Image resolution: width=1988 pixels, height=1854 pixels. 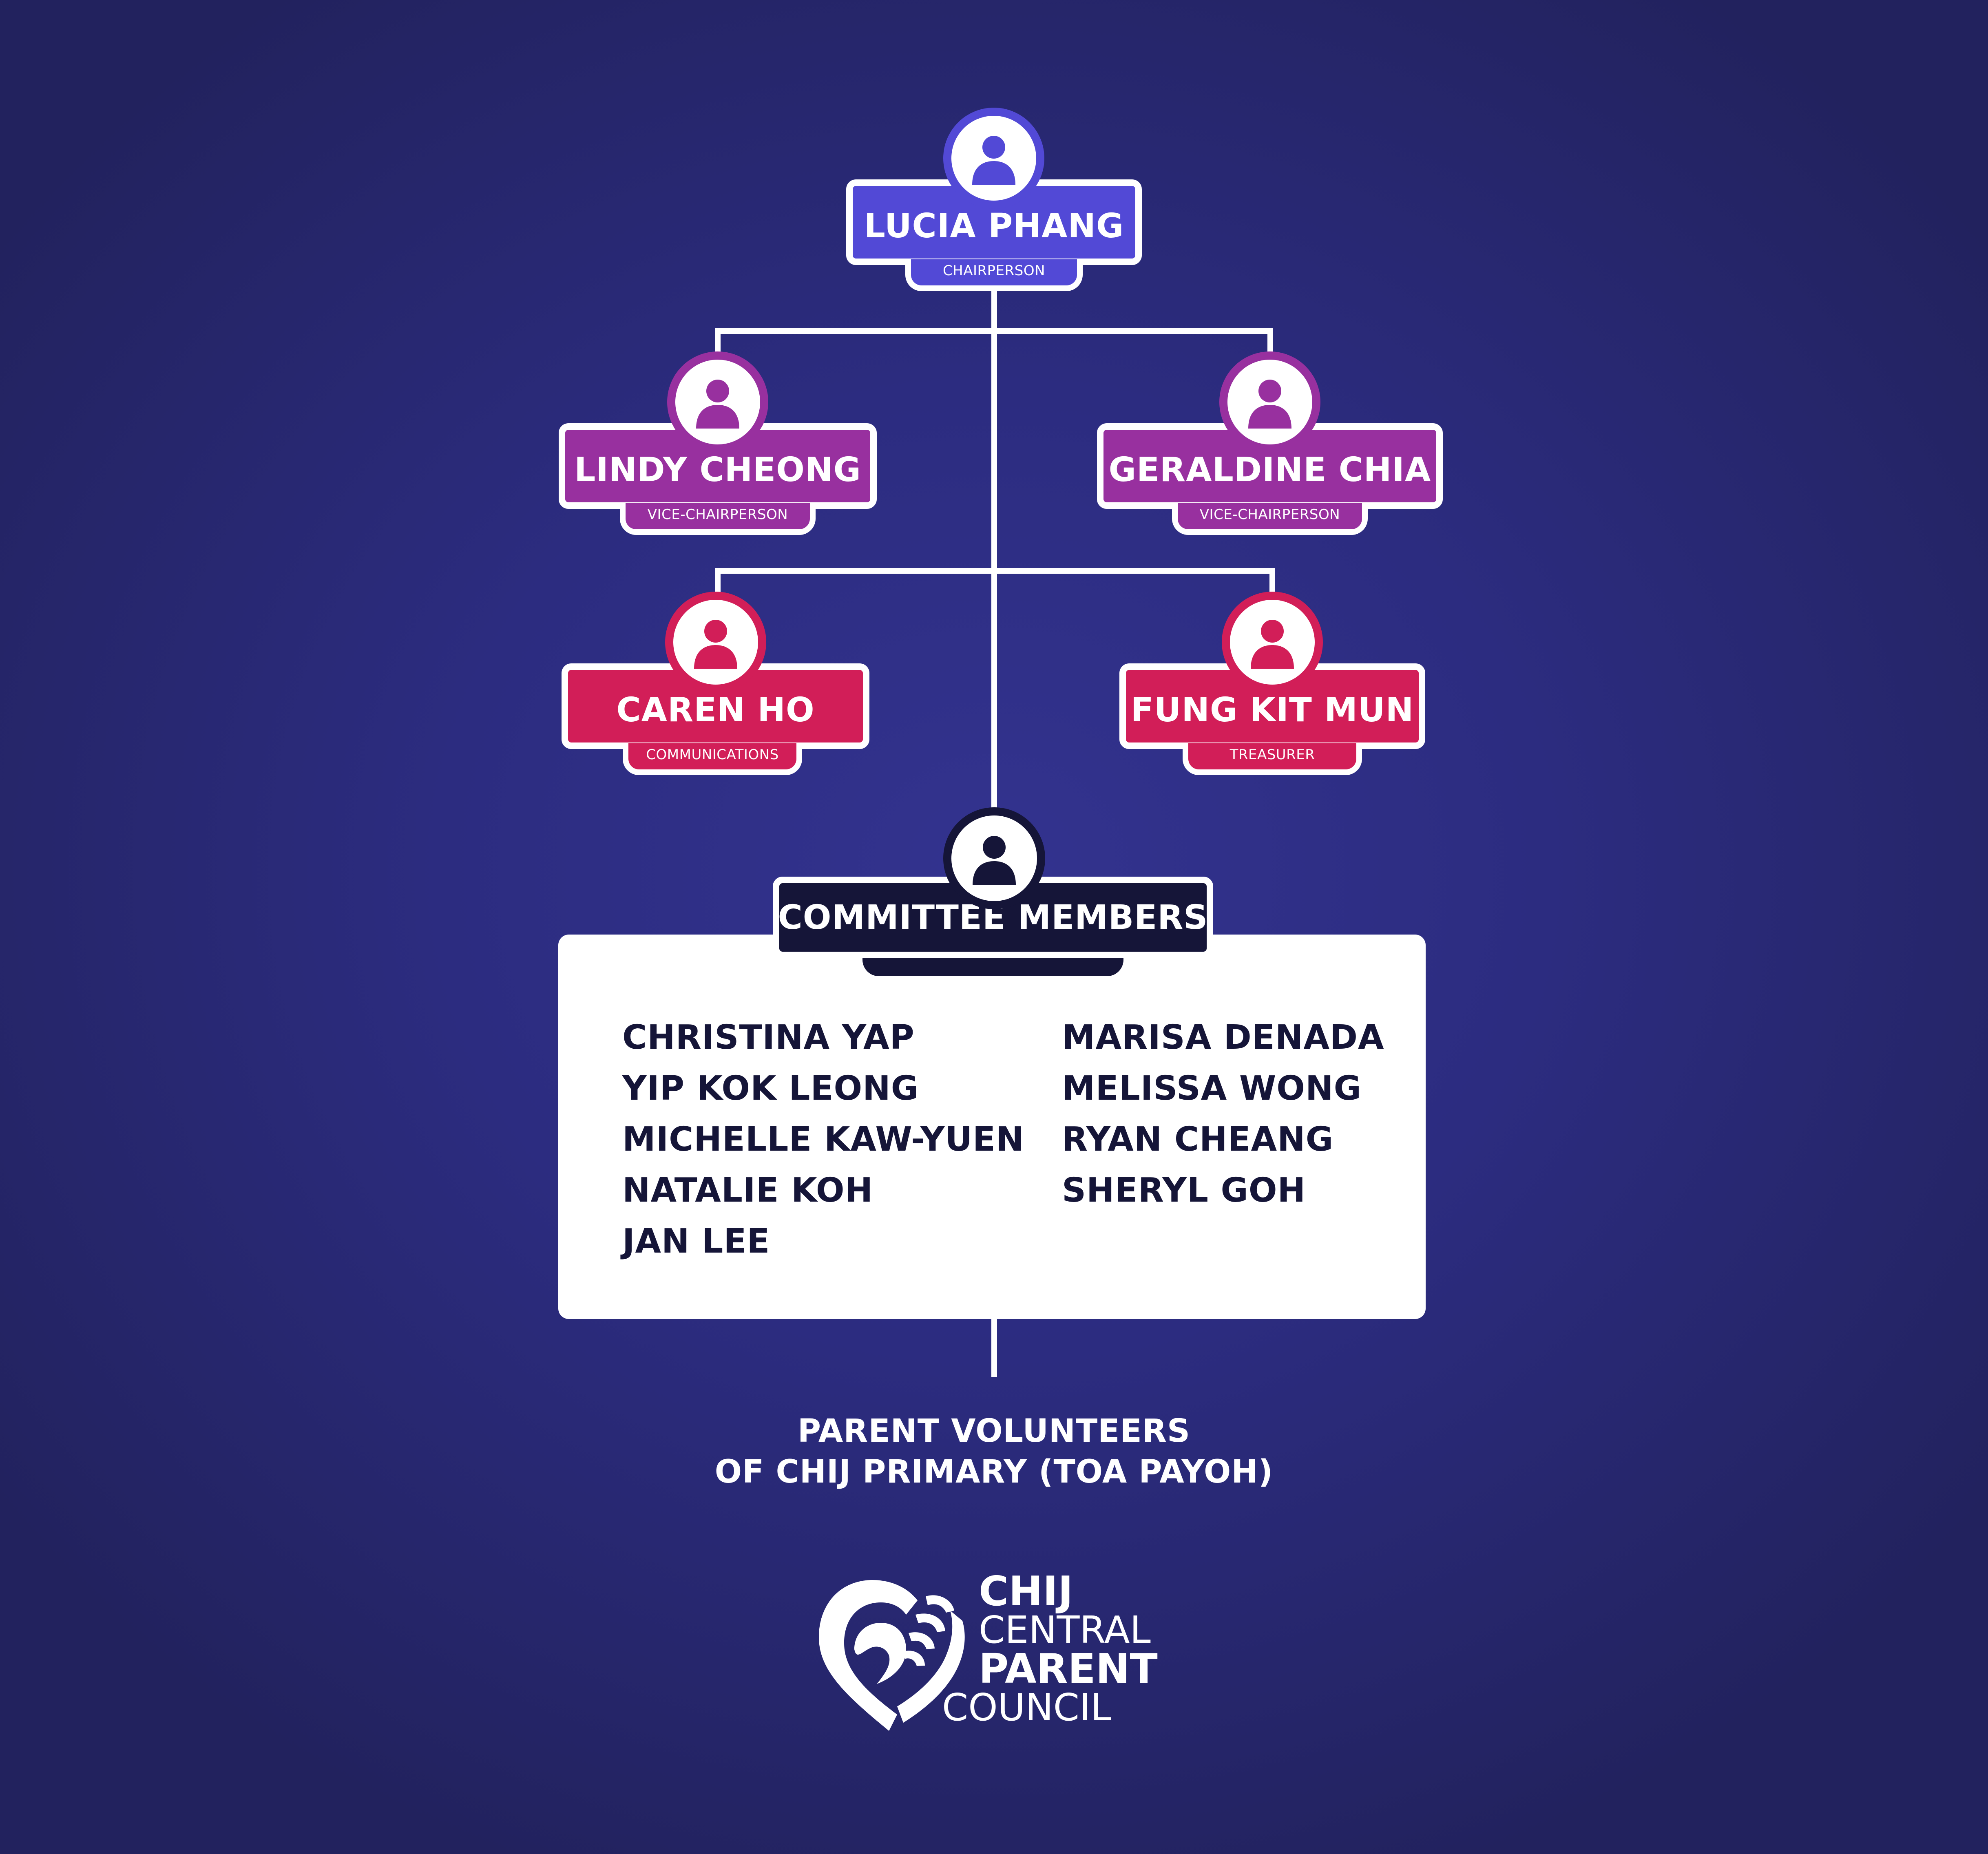 What do you see at coordinates (747, 1190) in the screenshot?
I see `committee-member: NATALIE KOH` at bounding box center [747, 1190].